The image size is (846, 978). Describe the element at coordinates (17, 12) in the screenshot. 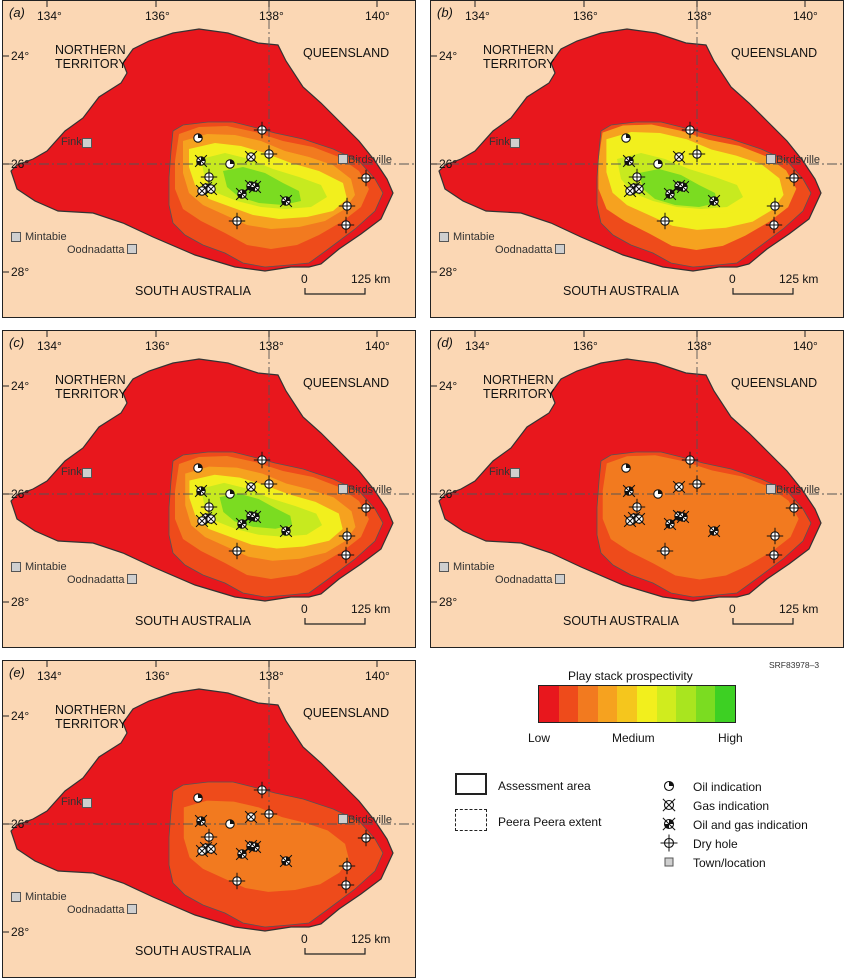

I see `panel-label: (a)` at that location.